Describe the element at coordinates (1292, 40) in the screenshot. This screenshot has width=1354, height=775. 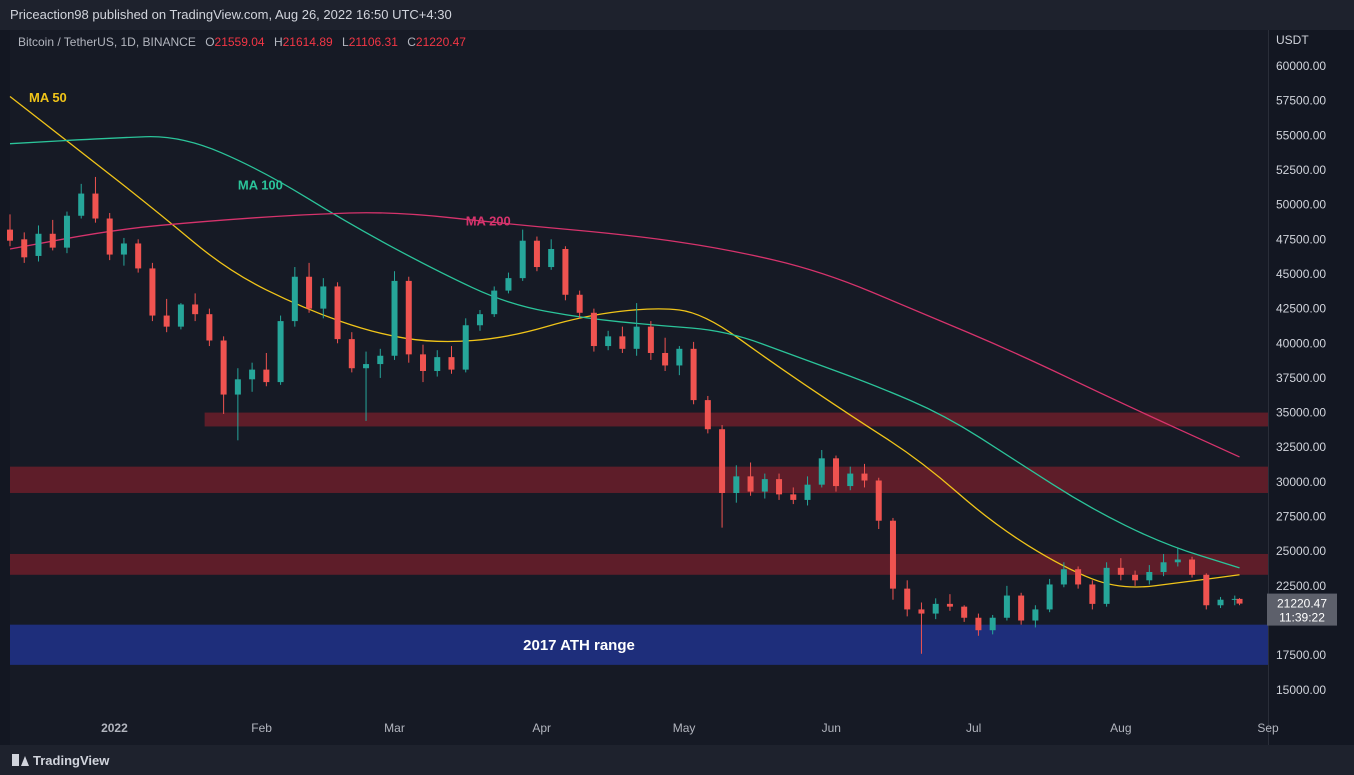
I see `price-axis-currency: USDT` at that location.